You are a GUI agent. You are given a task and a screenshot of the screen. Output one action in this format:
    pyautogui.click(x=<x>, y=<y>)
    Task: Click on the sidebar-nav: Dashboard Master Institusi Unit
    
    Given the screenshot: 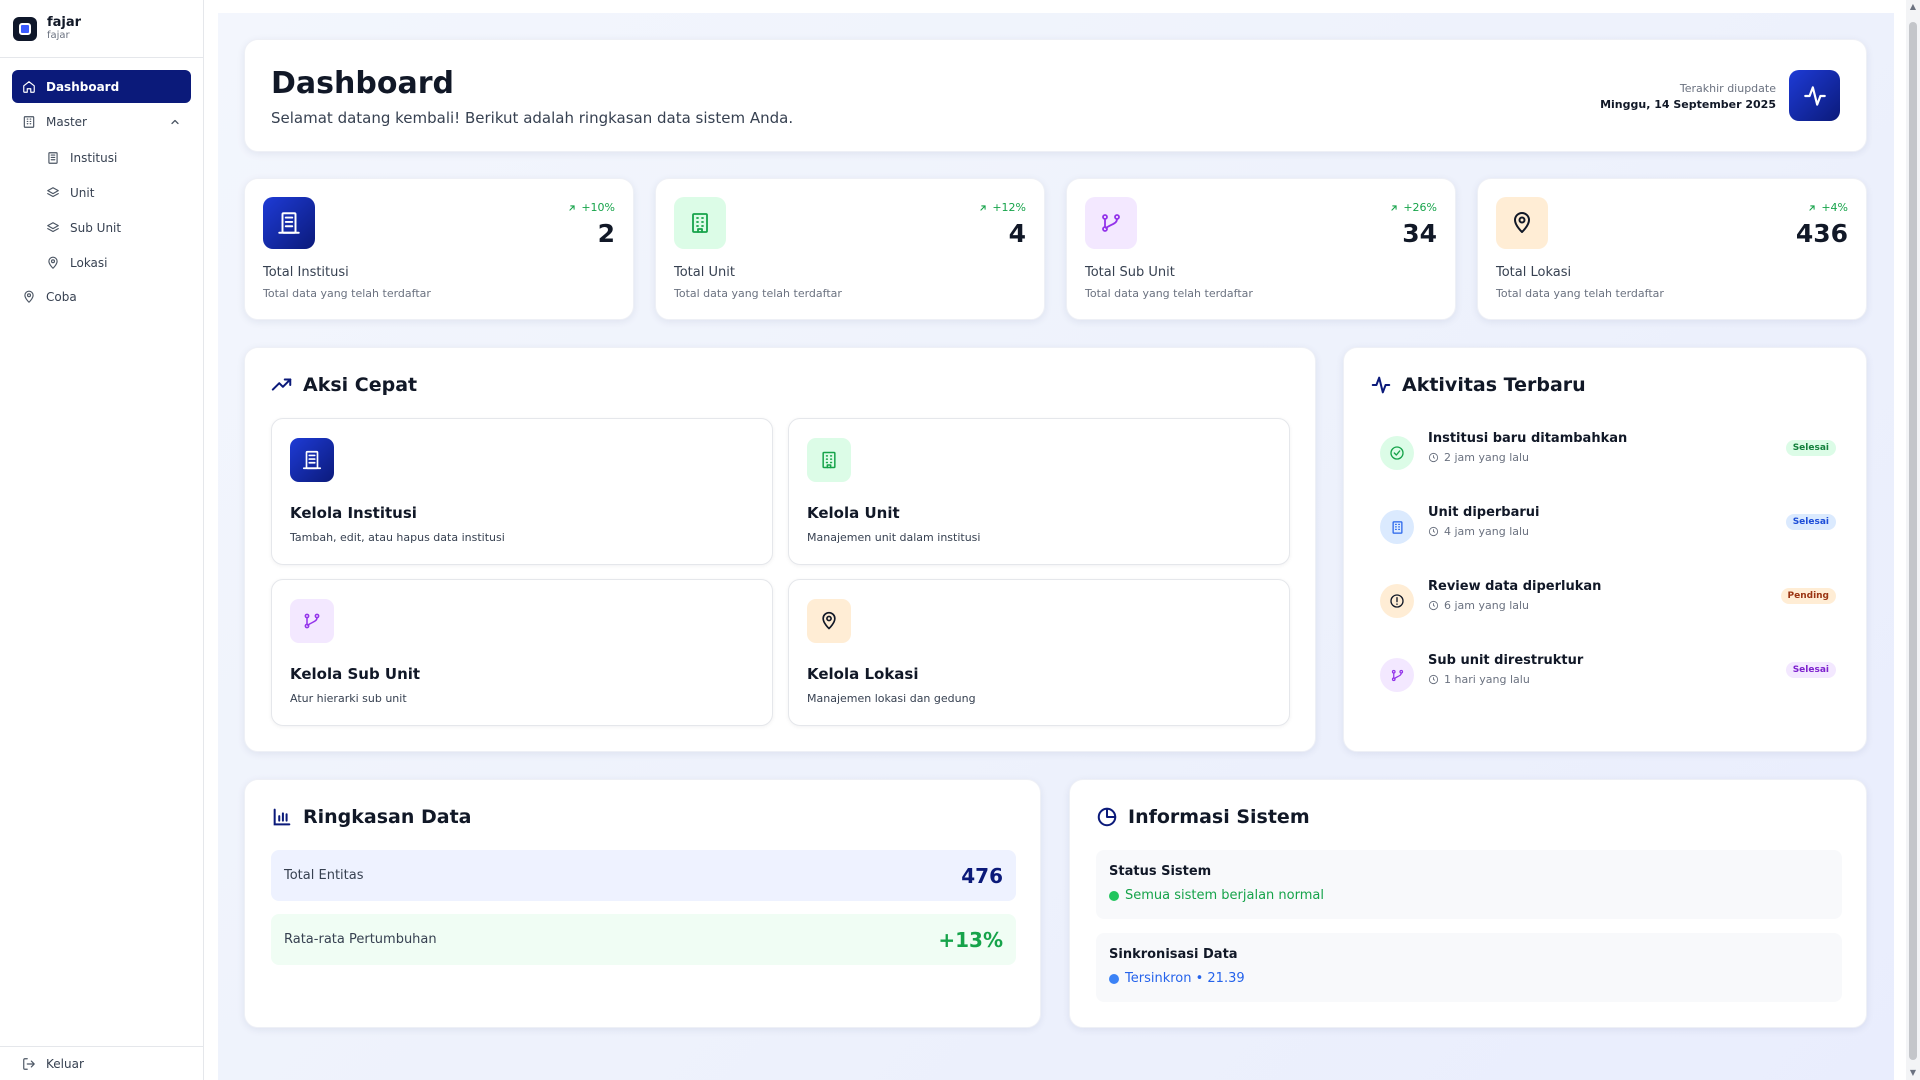 What is the action you would take?
    pyautogui.click(x=101, y=185)
    